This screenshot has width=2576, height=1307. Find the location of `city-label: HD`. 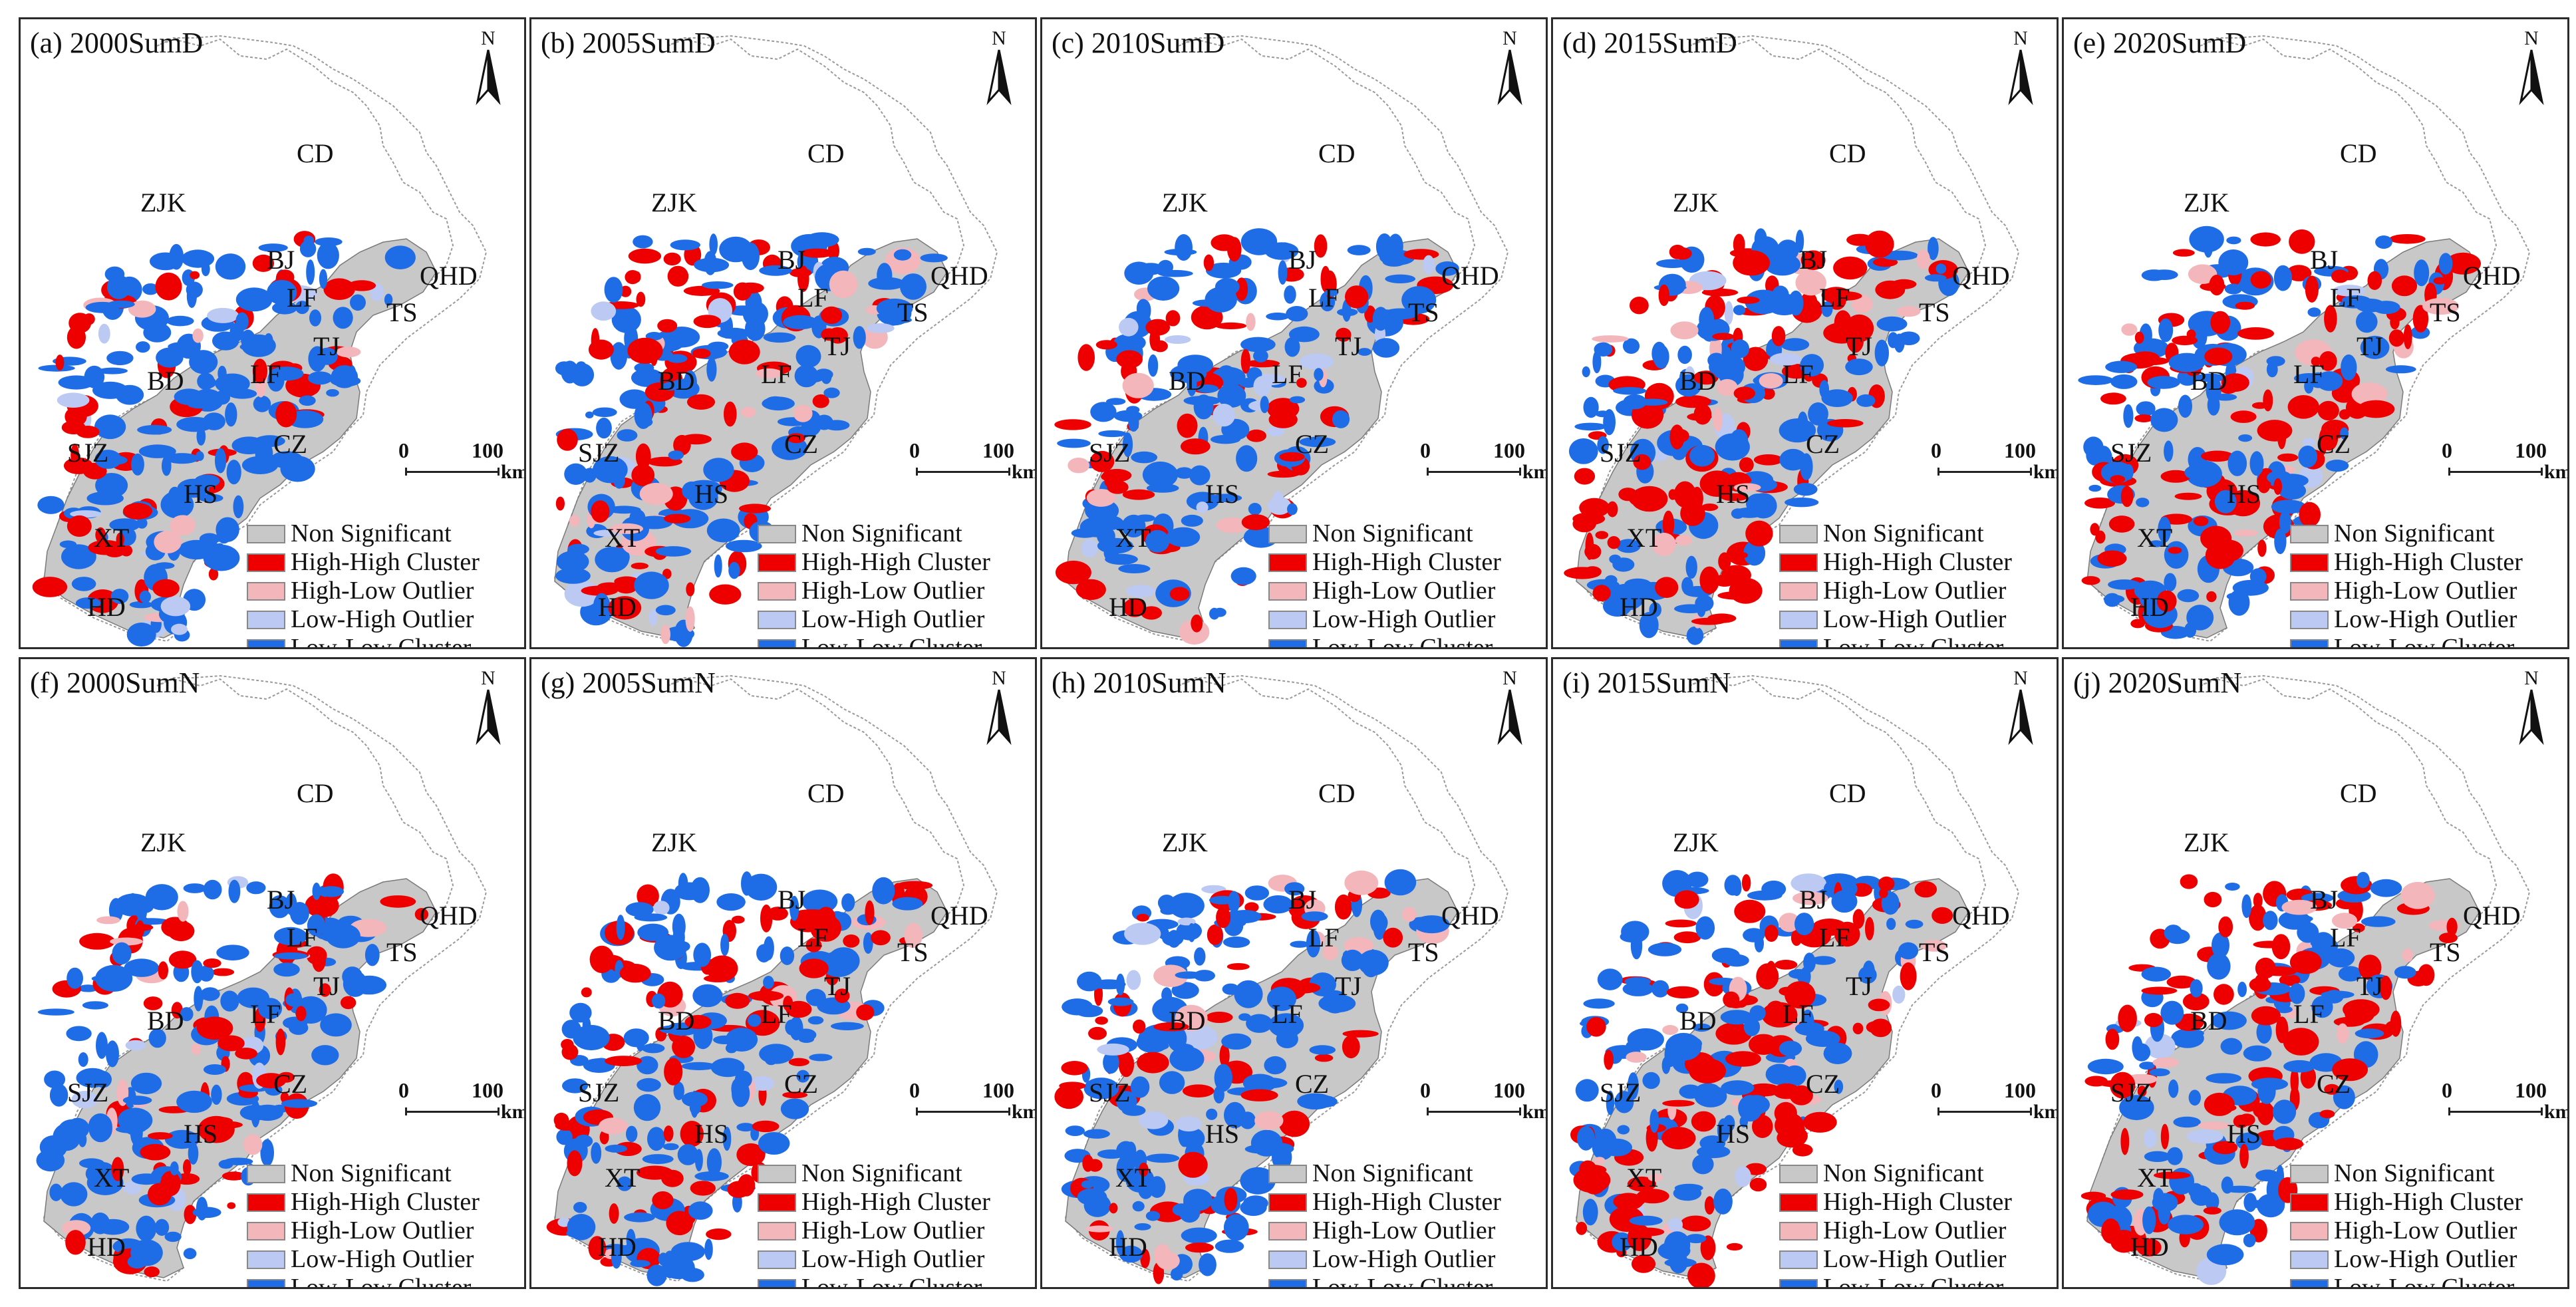

city-label: HD is located at coordinates (1639, 1247).